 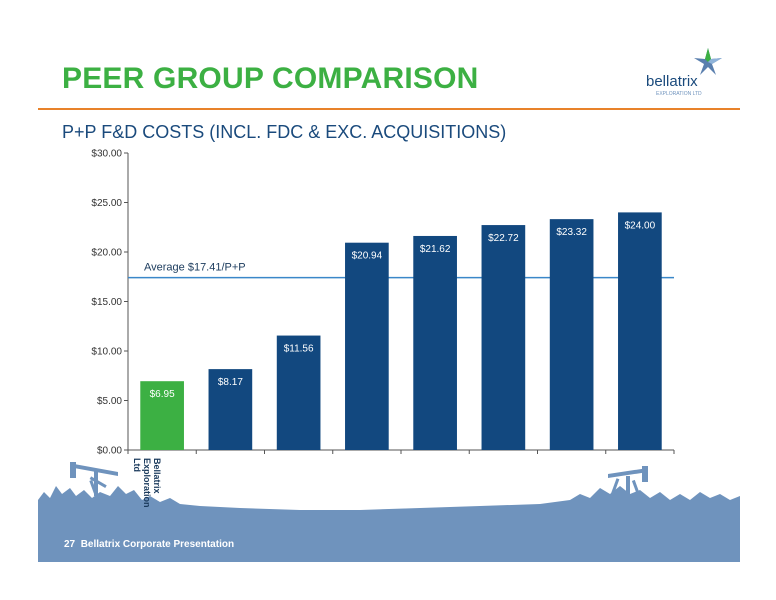 I want to click on x-category-label: BellatrixExplorationLtd, so click(x=147, y=483).